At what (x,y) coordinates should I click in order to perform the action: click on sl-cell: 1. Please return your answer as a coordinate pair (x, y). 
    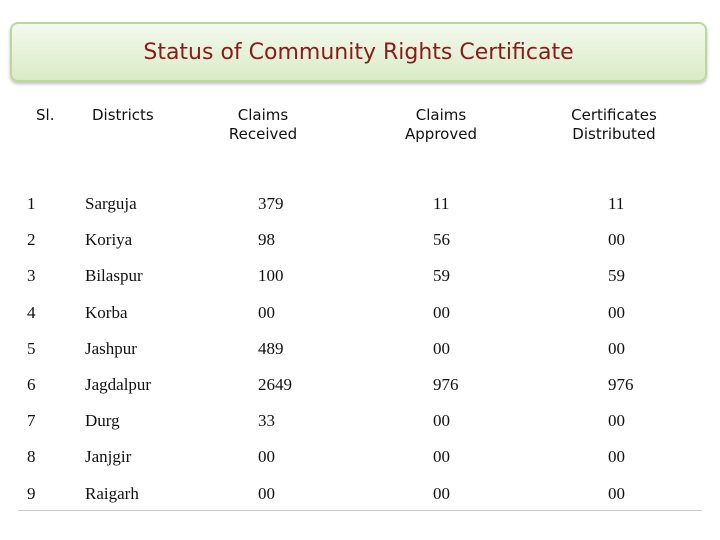
    Looking at the image, I should click on (31, 203).